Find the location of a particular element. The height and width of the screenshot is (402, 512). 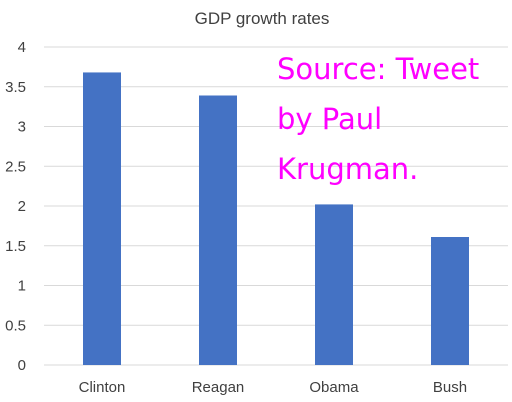

y-tick-label: 4 is located at coordinates (22, 47).